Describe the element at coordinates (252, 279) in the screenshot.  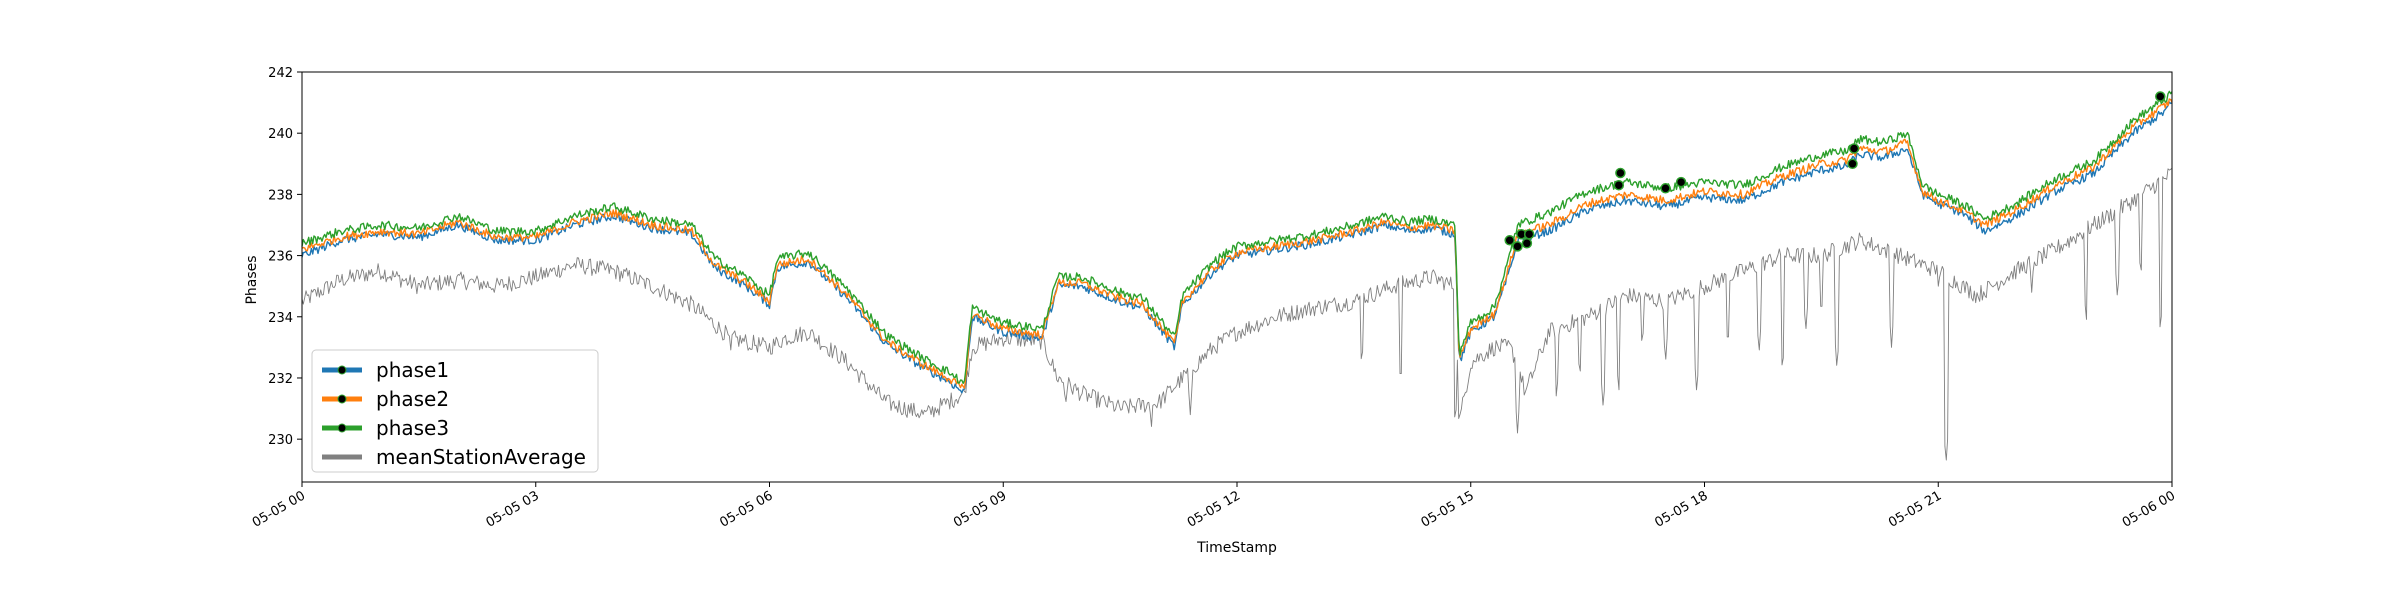
I see `y-axis-label: Phases` at that location.